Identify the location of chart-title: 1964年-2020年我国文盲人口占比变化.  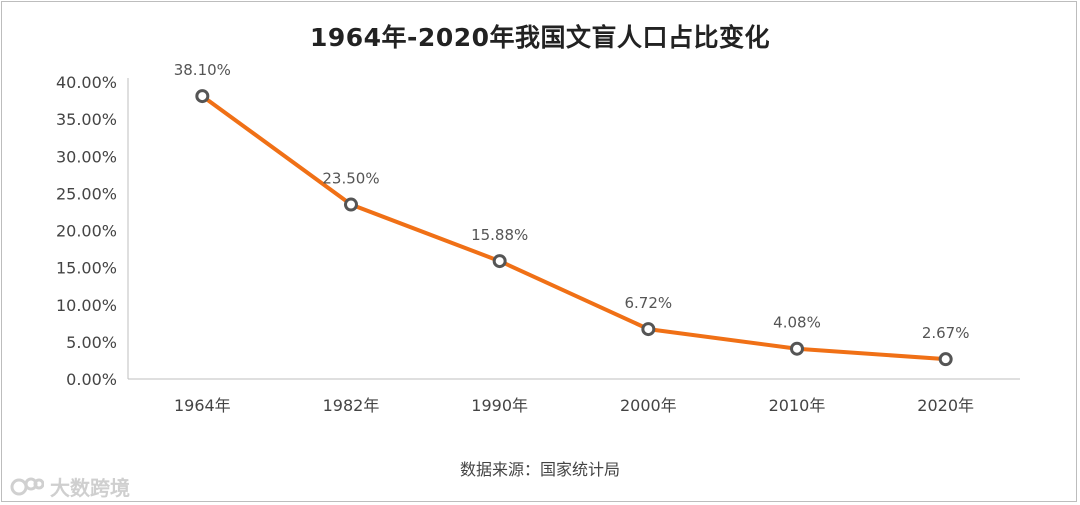
(540, 37).